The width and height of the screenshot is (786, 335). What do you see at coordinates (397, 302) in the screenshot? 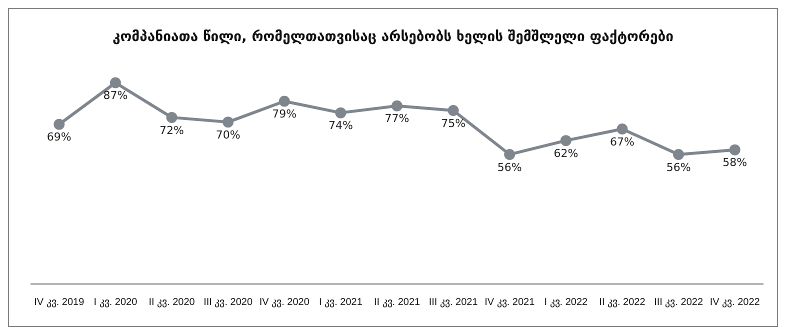
I see `x-tick-label: II კვ. 2021` at bounding box center [397, 302].